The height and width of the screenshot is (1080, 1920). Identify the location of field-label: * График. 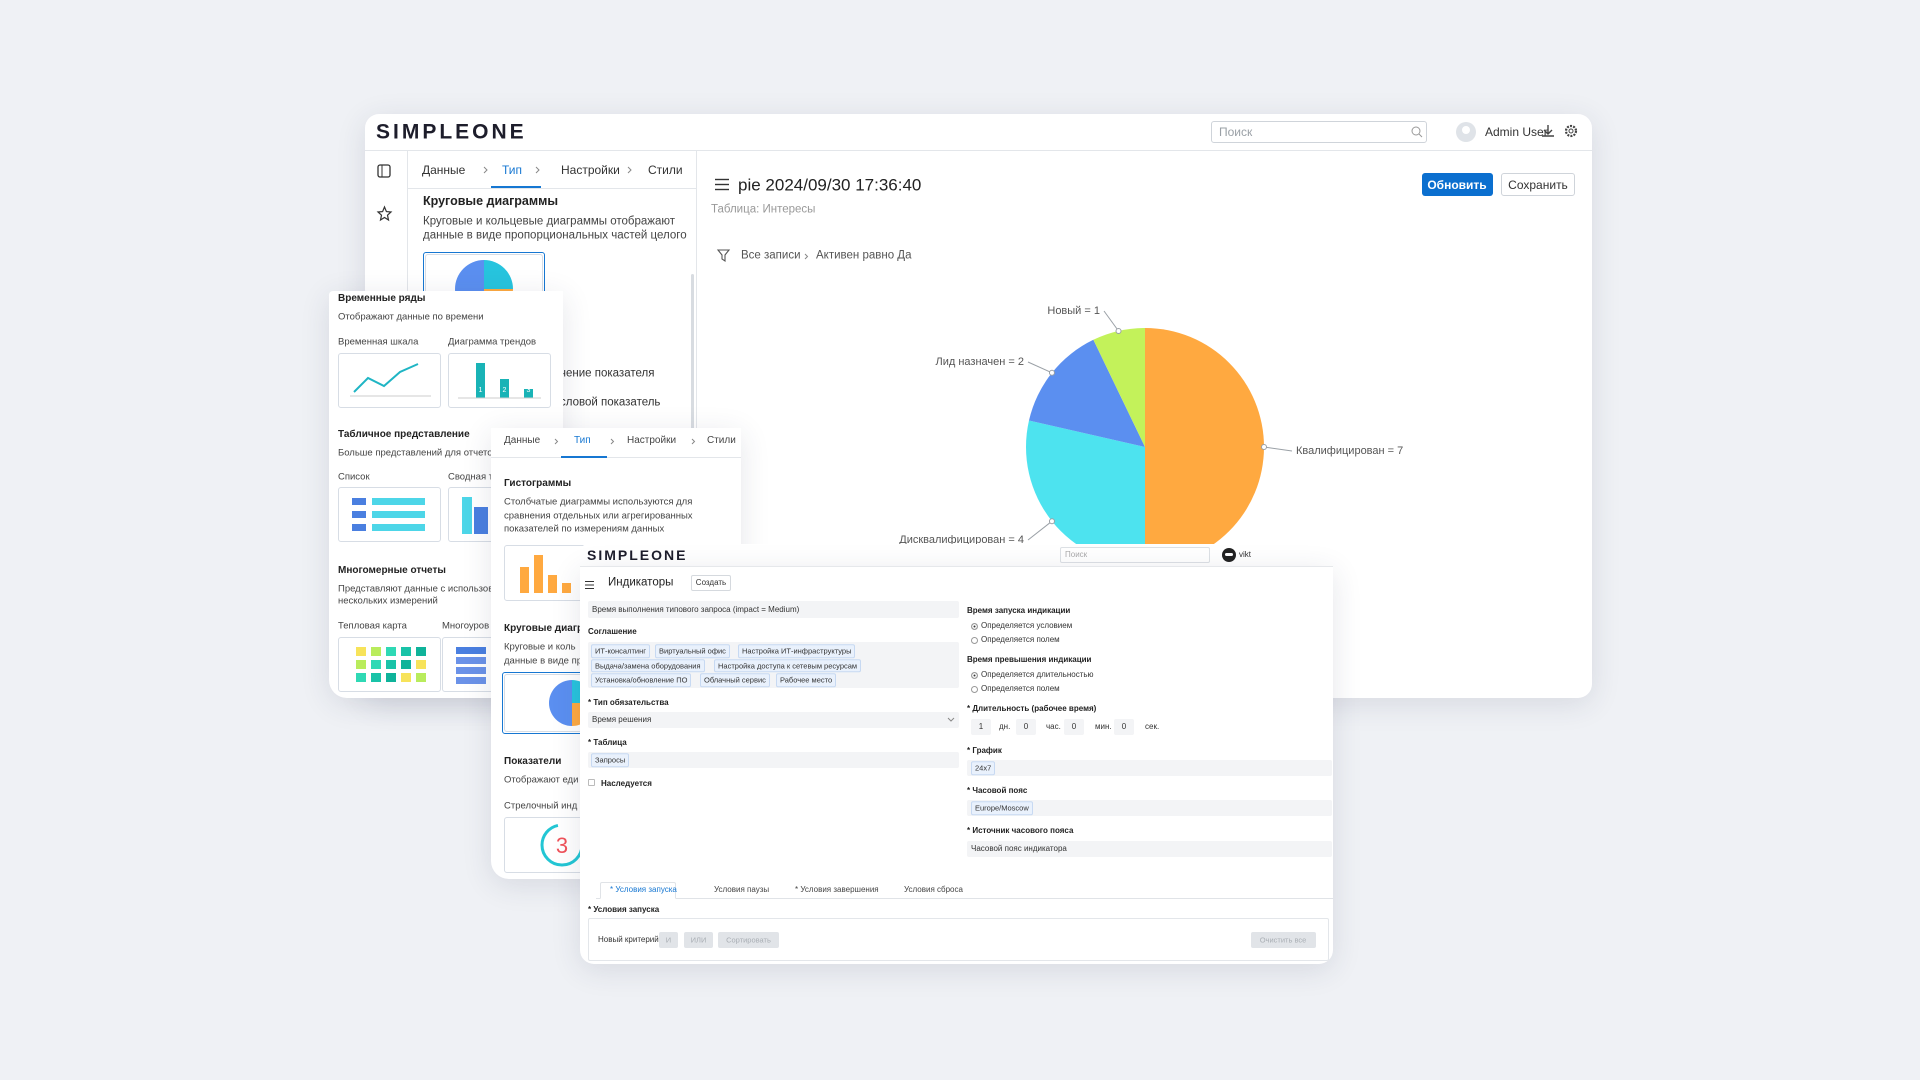
(984, 750).